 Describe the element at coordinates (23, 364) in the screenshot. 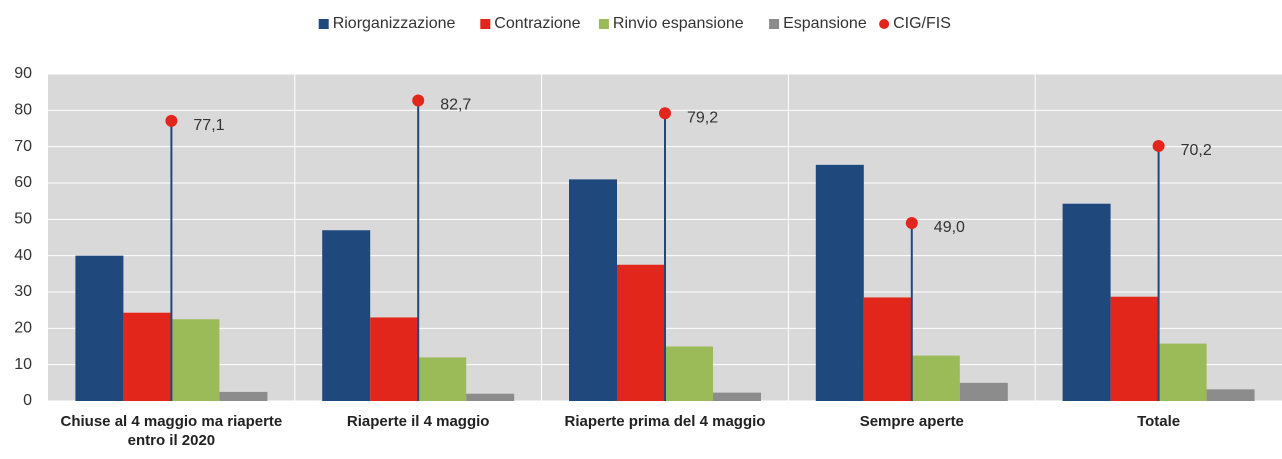

I see `y-tick-label: 10` at that location.